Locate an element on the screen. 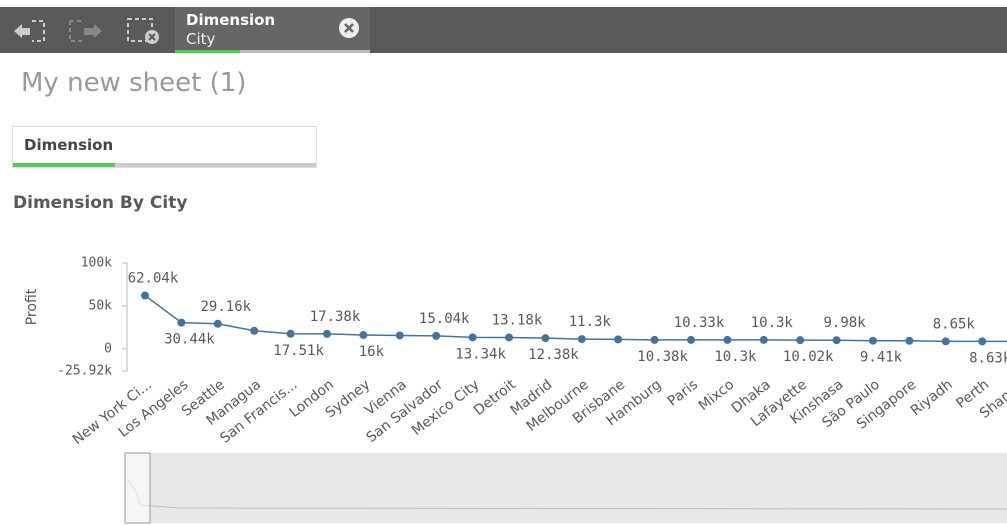  forward-button is located at coordinates (87, 31).